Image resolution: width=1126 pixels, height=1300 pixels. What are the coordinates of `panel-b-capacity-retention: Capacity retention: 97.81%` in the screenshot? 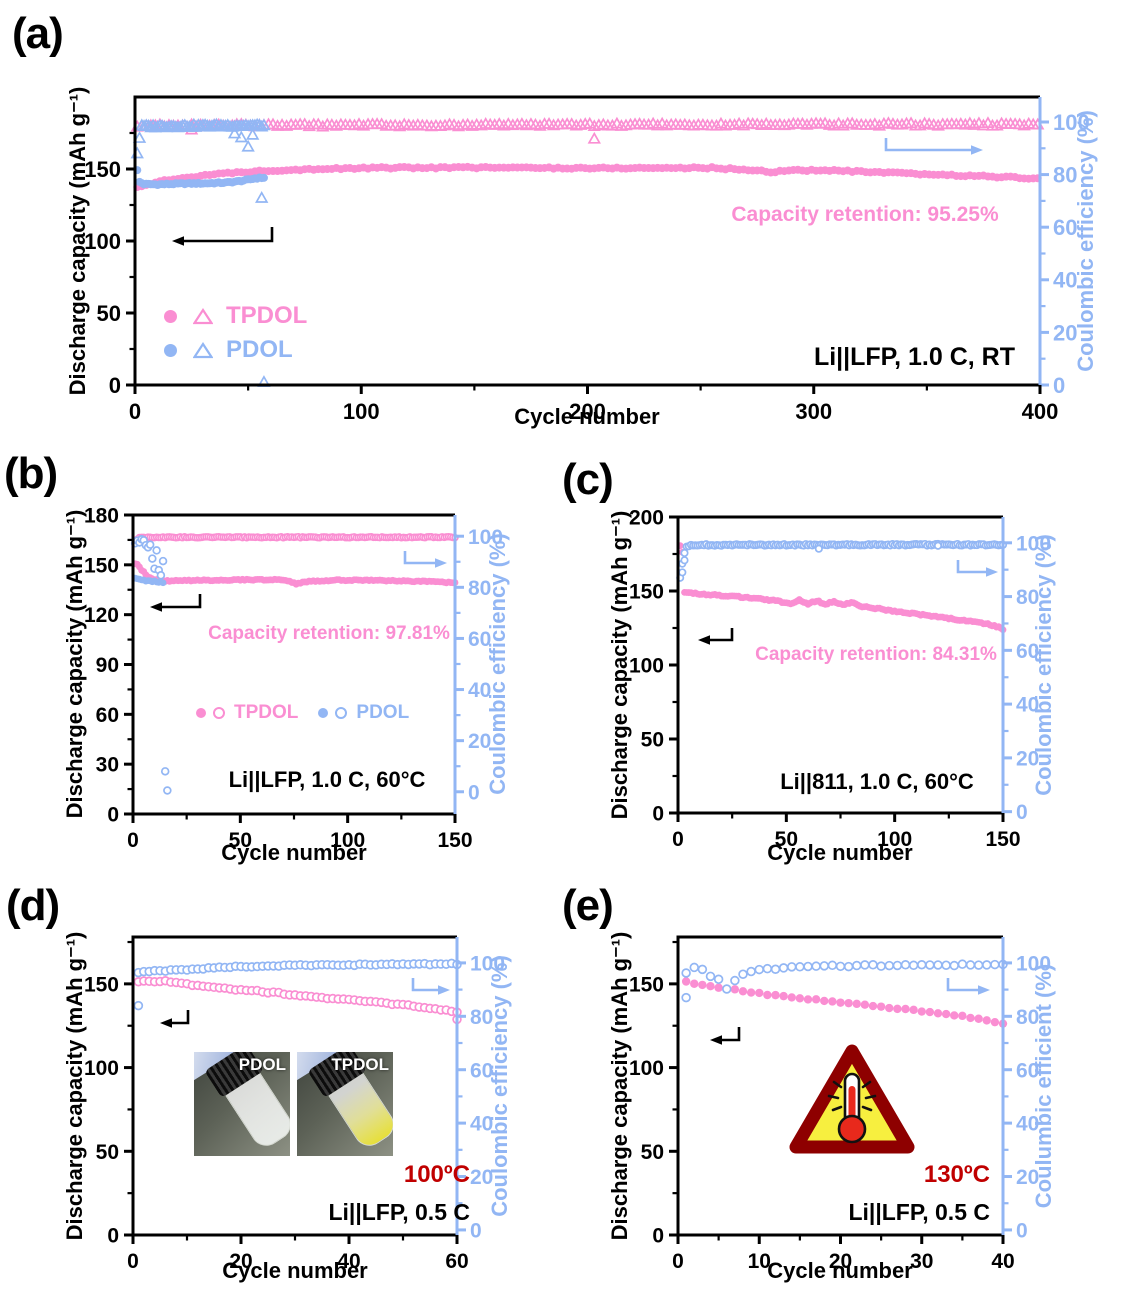 It's located at (329, 633).